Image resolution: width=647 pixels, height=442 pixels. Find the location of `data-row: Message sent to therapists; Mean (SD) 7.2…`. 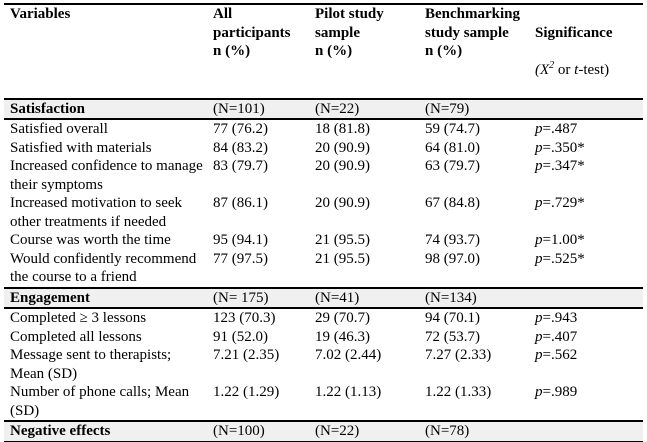

data-row: Message sent to therapists; Mean (SD) 7.2… is located at coordinates (323, 364).